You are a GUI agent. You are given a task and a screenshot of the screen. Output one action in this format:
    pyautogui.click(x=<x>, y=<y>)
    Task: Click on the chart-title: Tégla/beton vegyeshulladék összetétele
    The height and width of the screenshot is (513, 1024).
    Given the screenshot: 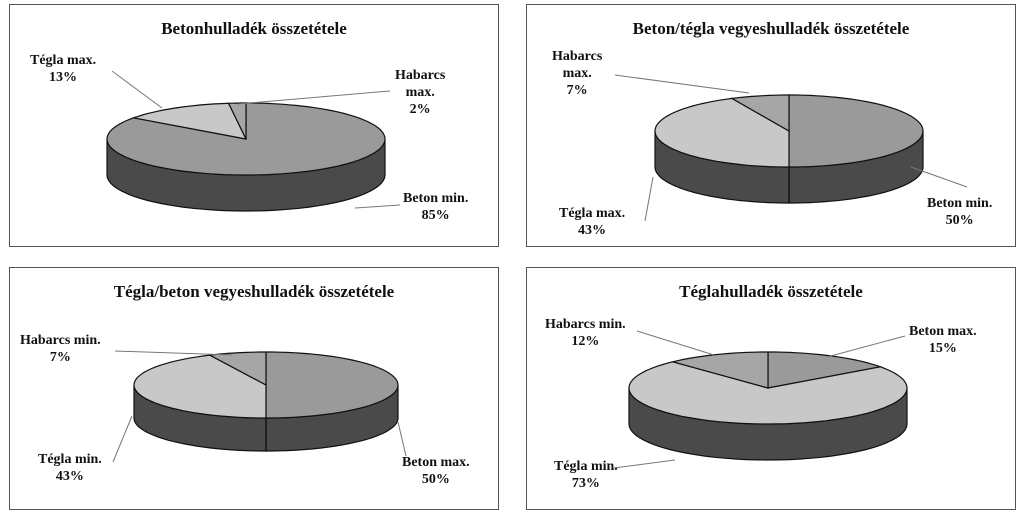 What is the action you would take?
    pyautogui.click(x=254, y=291)
    